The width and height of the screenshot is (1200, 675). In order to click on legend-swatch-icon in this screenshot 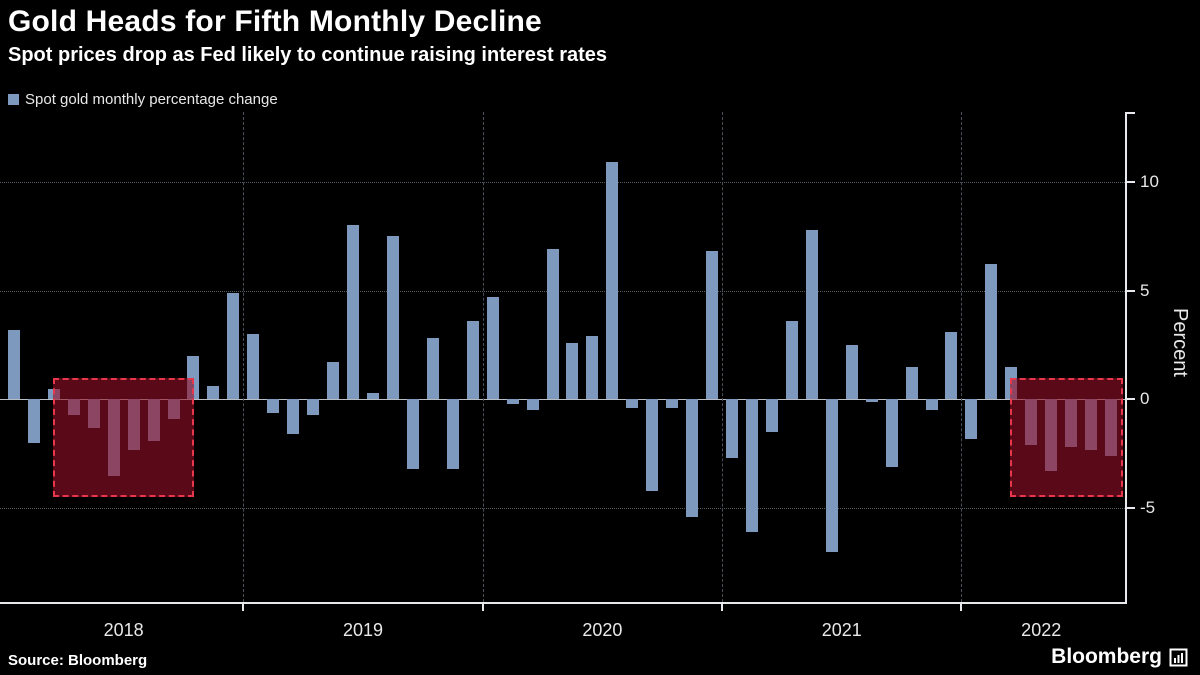, I will do `click(13, 99)`.